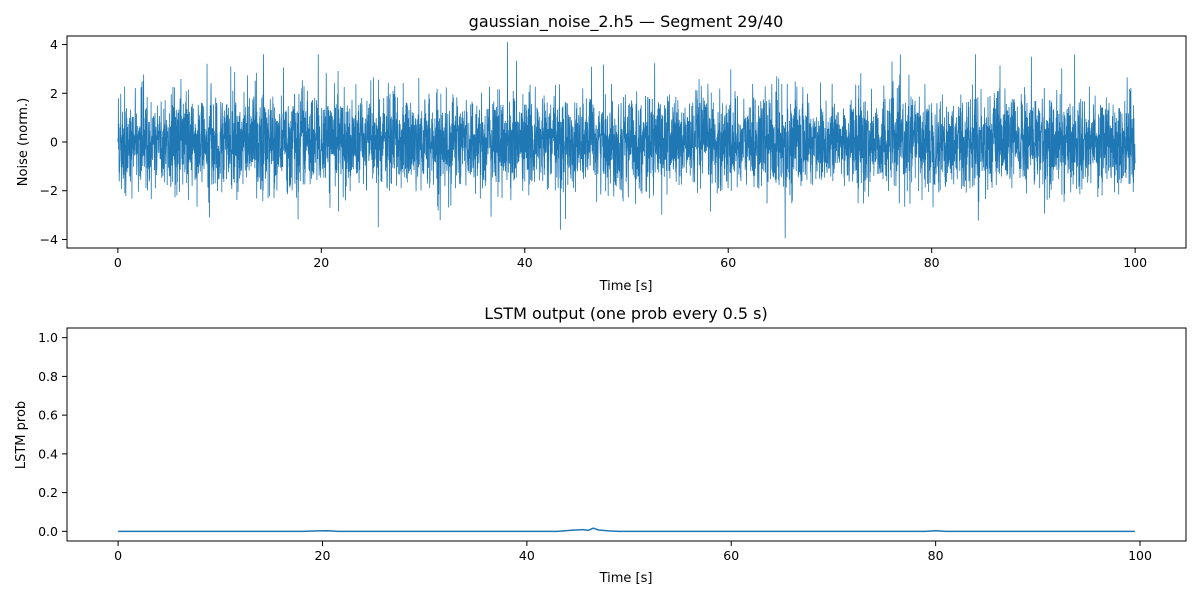 The width and height of the screenshot is (1200, 600). I want to click on lstm-chart-title: LSTM output (one prob every 0.5 s), so click(626, 313).